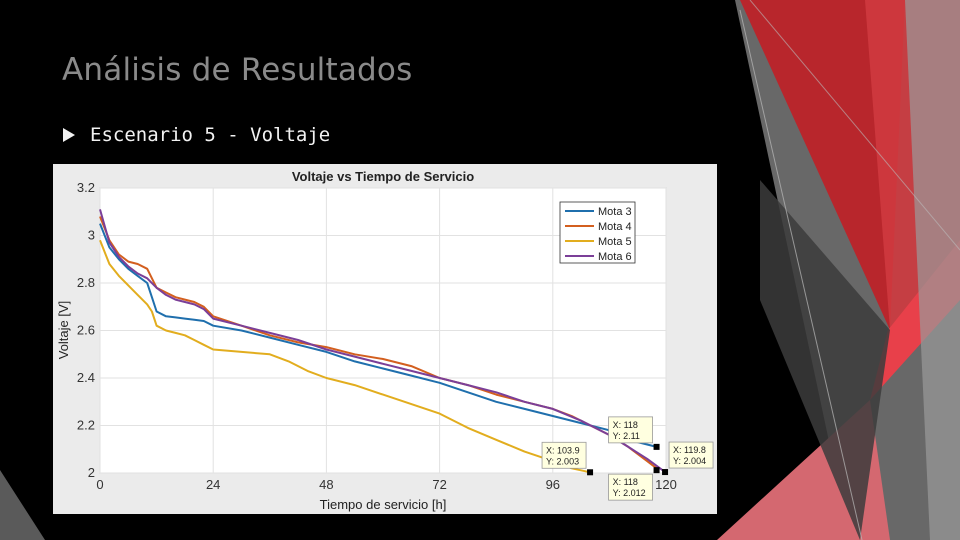  I want to click on gray-sliver-shape, so click(22, 505).